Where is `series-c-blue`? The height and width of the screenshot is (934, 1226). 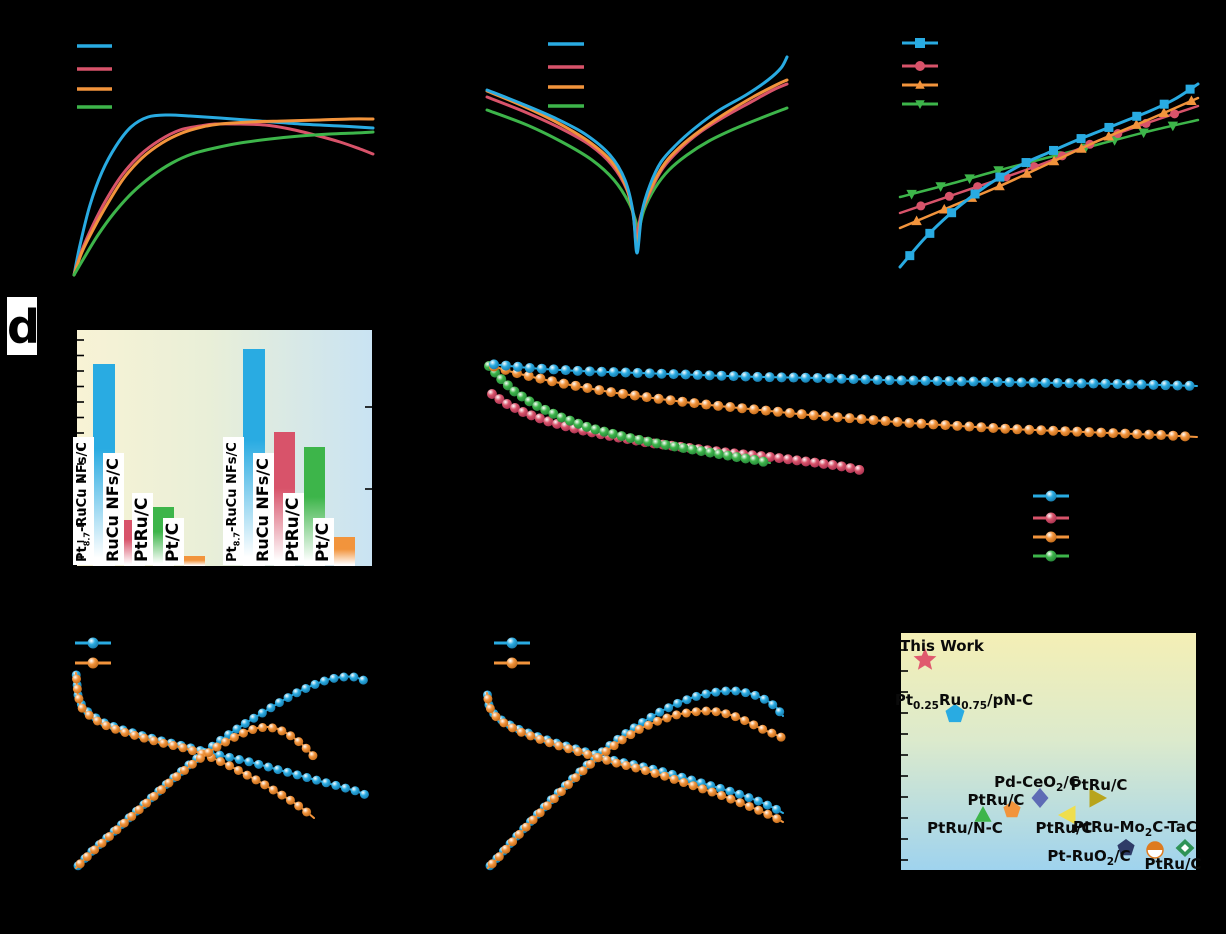 series-c-blue is located at coordinates (1049, 175).